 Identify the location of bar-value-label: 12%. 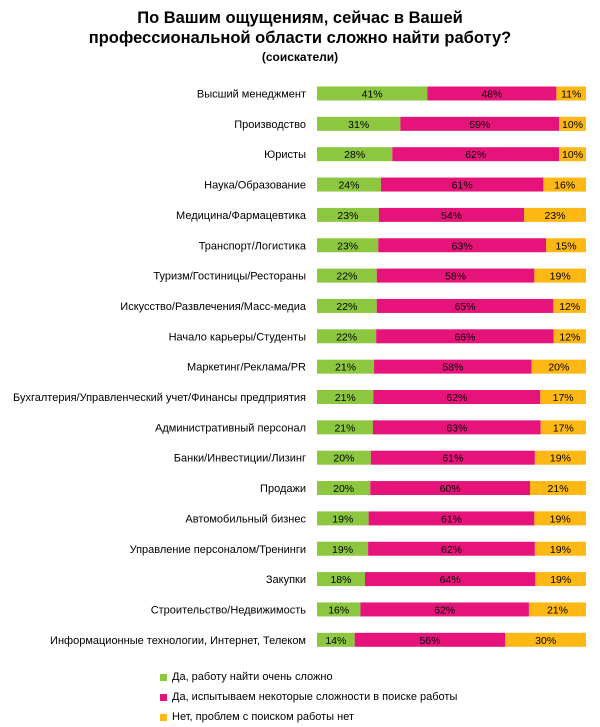
(569, 337).